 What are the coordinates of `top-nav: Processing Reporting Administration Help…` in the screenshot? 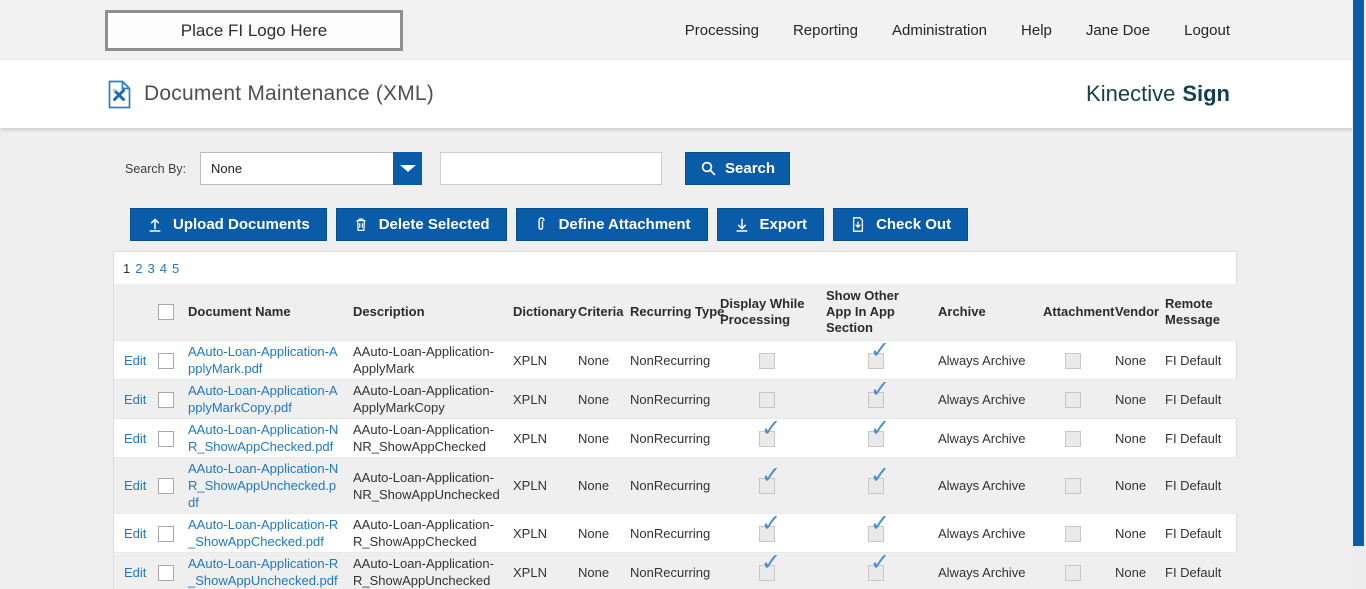 It's located at (957, 30).